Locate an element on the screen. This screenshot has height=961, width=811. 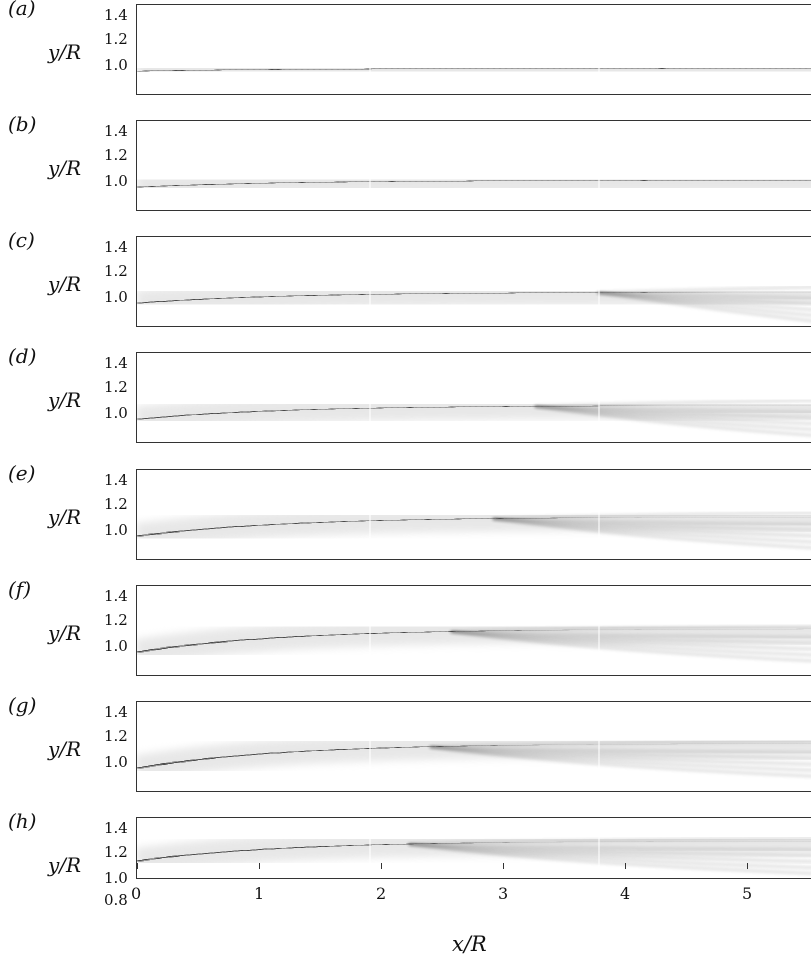
panel-label: (c) is located at coordinates (21, 240).